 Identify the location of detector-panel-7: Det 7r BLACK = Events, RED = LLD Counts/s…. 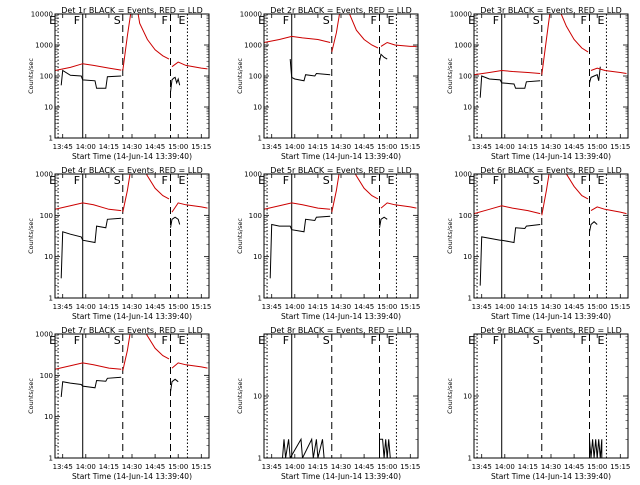
(119, 403).